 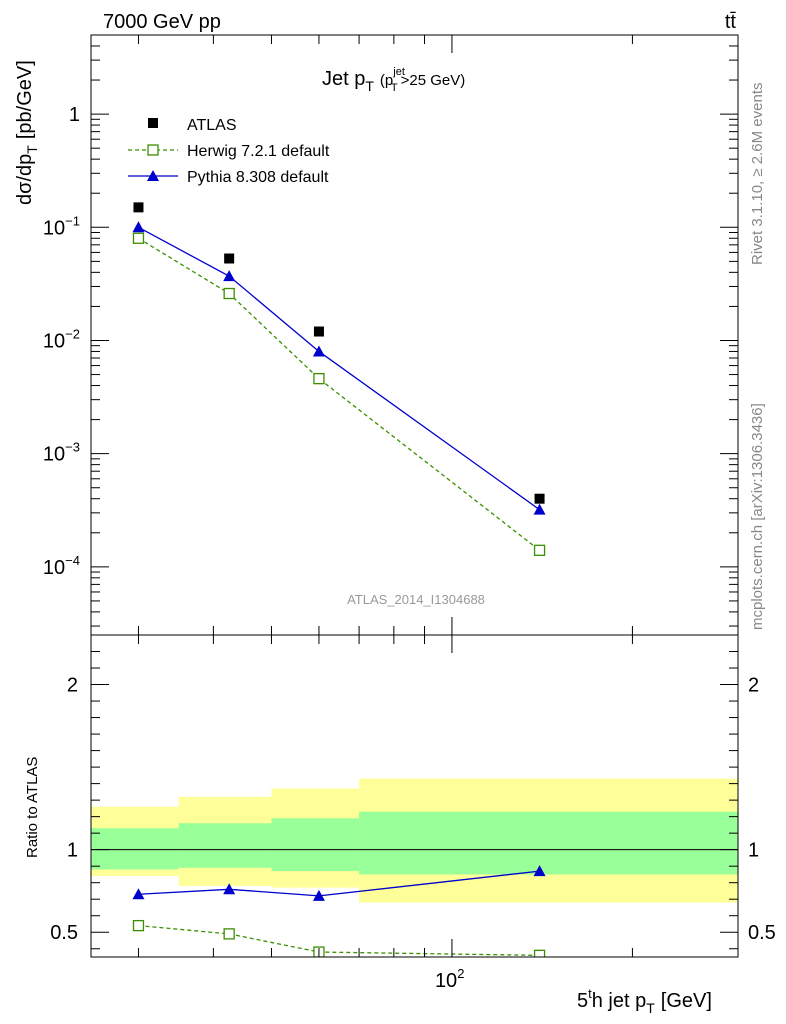 What do you see at coordinates (32, 807) in the screenshot?
I see `ratio-y-axis-title: Ratio to ATLAS` at bounding box center [32, 807].